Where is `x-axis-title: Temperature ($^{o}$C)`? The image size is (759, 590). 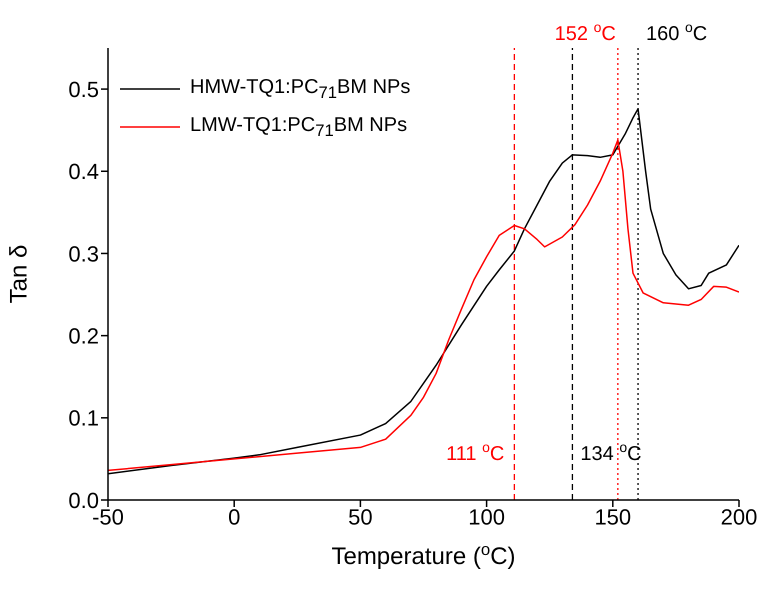 x-axis-title: Temperature ($^{o}$C) is located at coordinates (423, 555).